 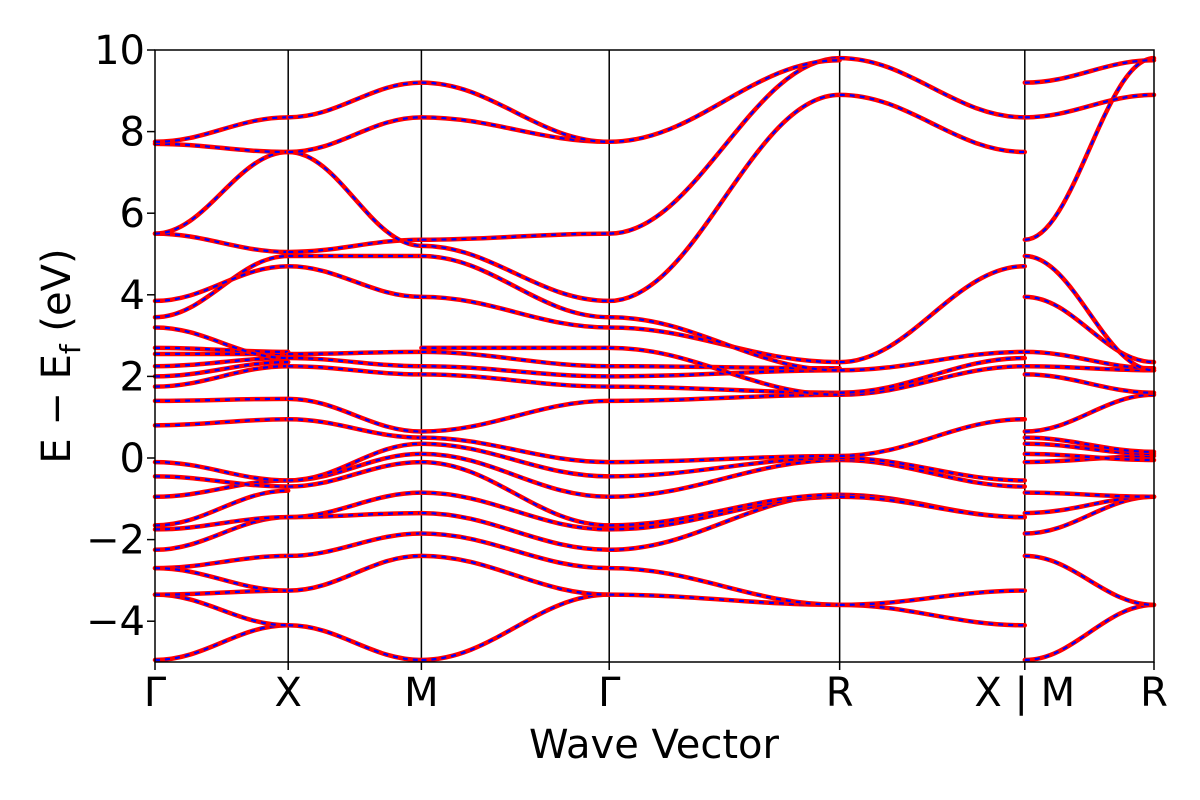 I want to click on x-axis-label: Wave Vector, so click(x=654, y=745).